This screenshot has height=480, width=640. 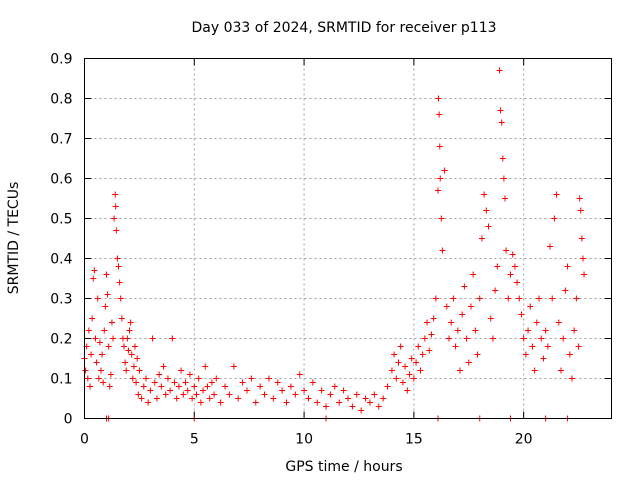 What do you see at coordinates (61, 340) in the screenshot?
I see `y-tick-label: 0.2` at bounding box center [61, 340].